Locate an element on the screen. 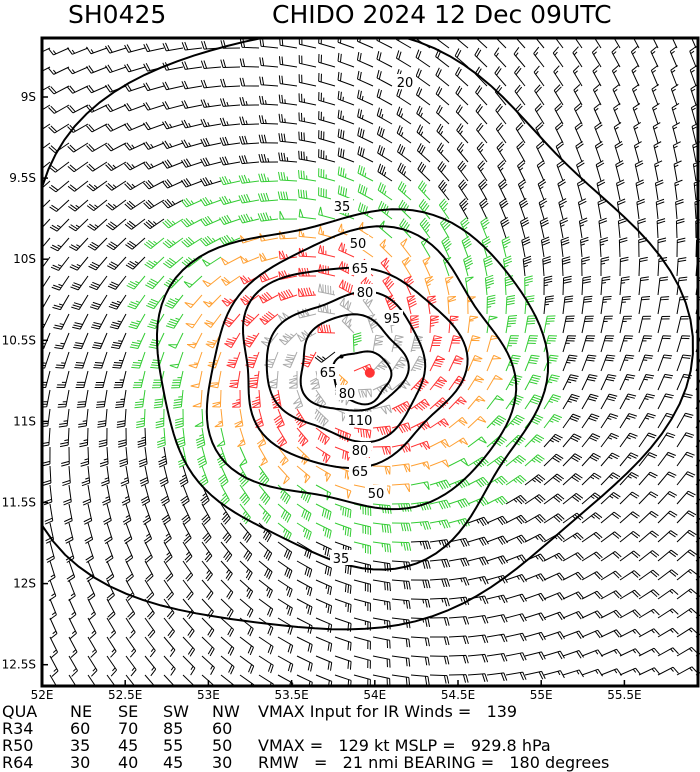 The width and height of the screenshot is (700, 772). r34-nw: 60 is located at coordinates (222, 728).